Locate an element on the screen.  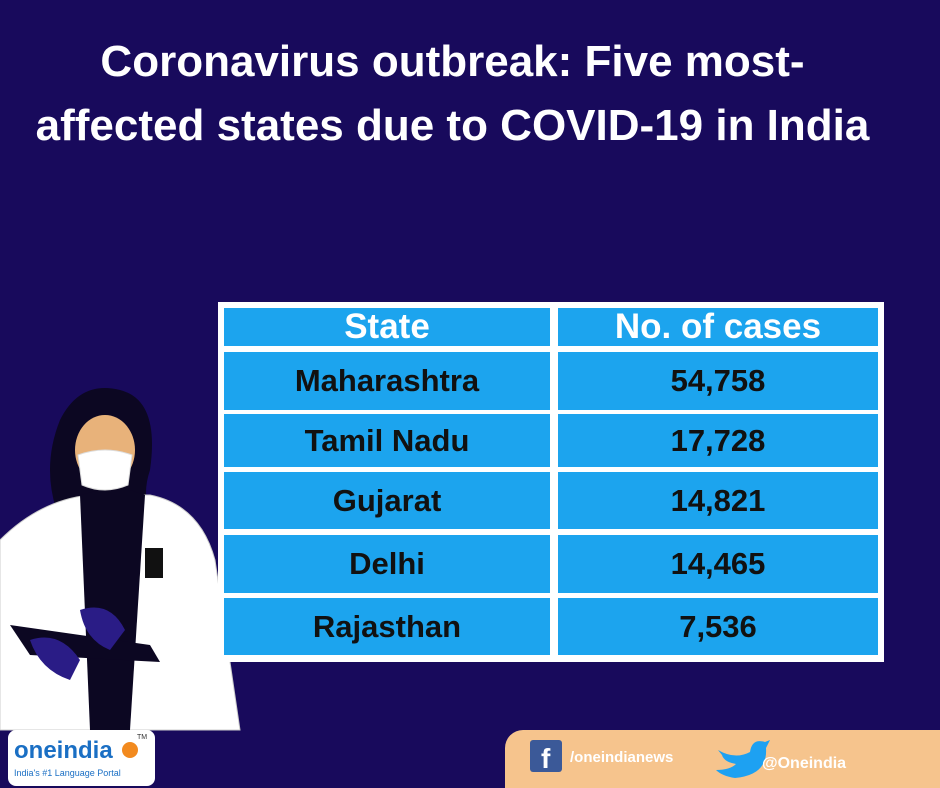
state-cell: Rajasthan is located at coordinates (387, 626).